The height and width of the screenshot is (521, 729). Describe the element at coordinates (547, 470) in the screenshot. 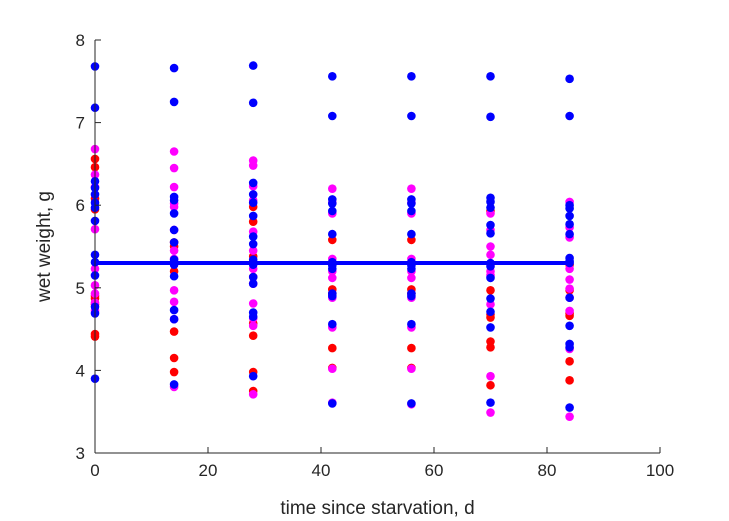

I see `x-tick-label: 80` at that location.